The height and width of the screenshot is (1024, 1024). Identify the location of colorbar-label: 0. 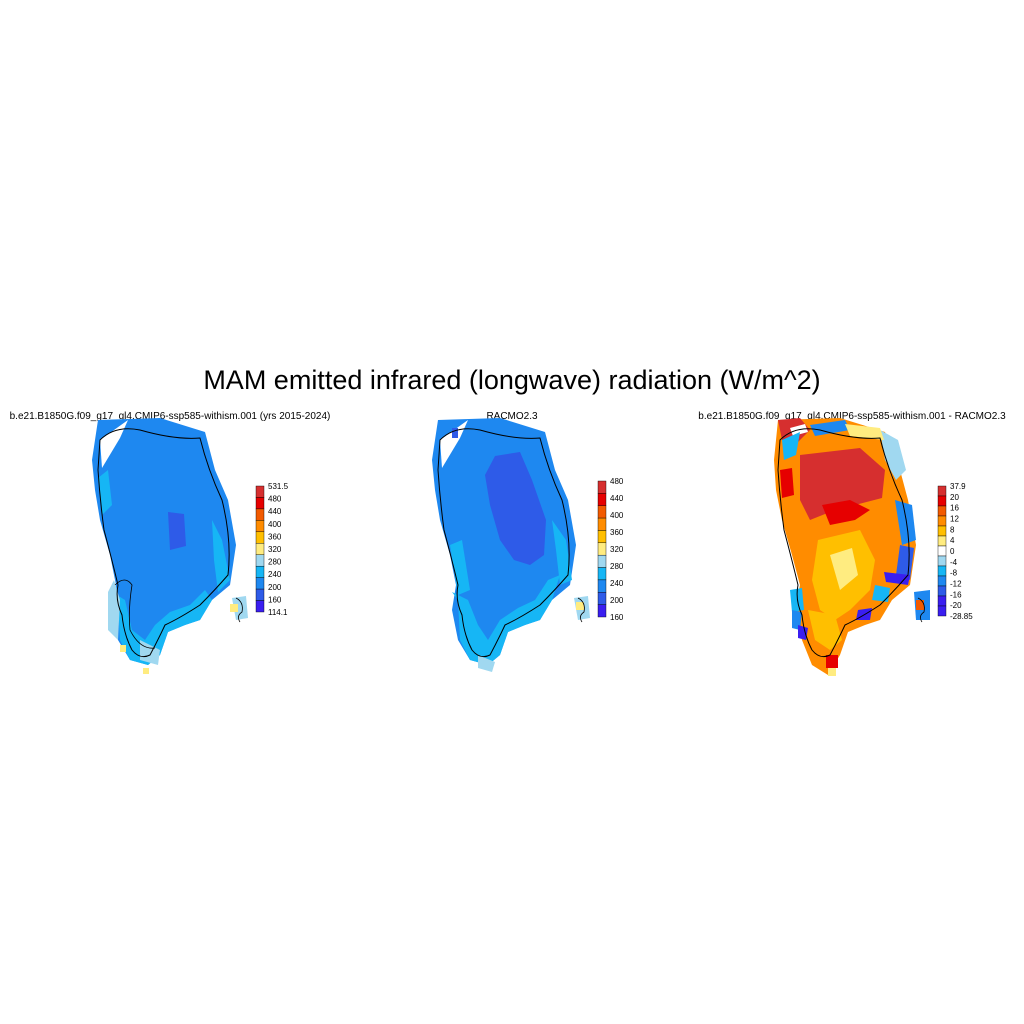
(952, 551).